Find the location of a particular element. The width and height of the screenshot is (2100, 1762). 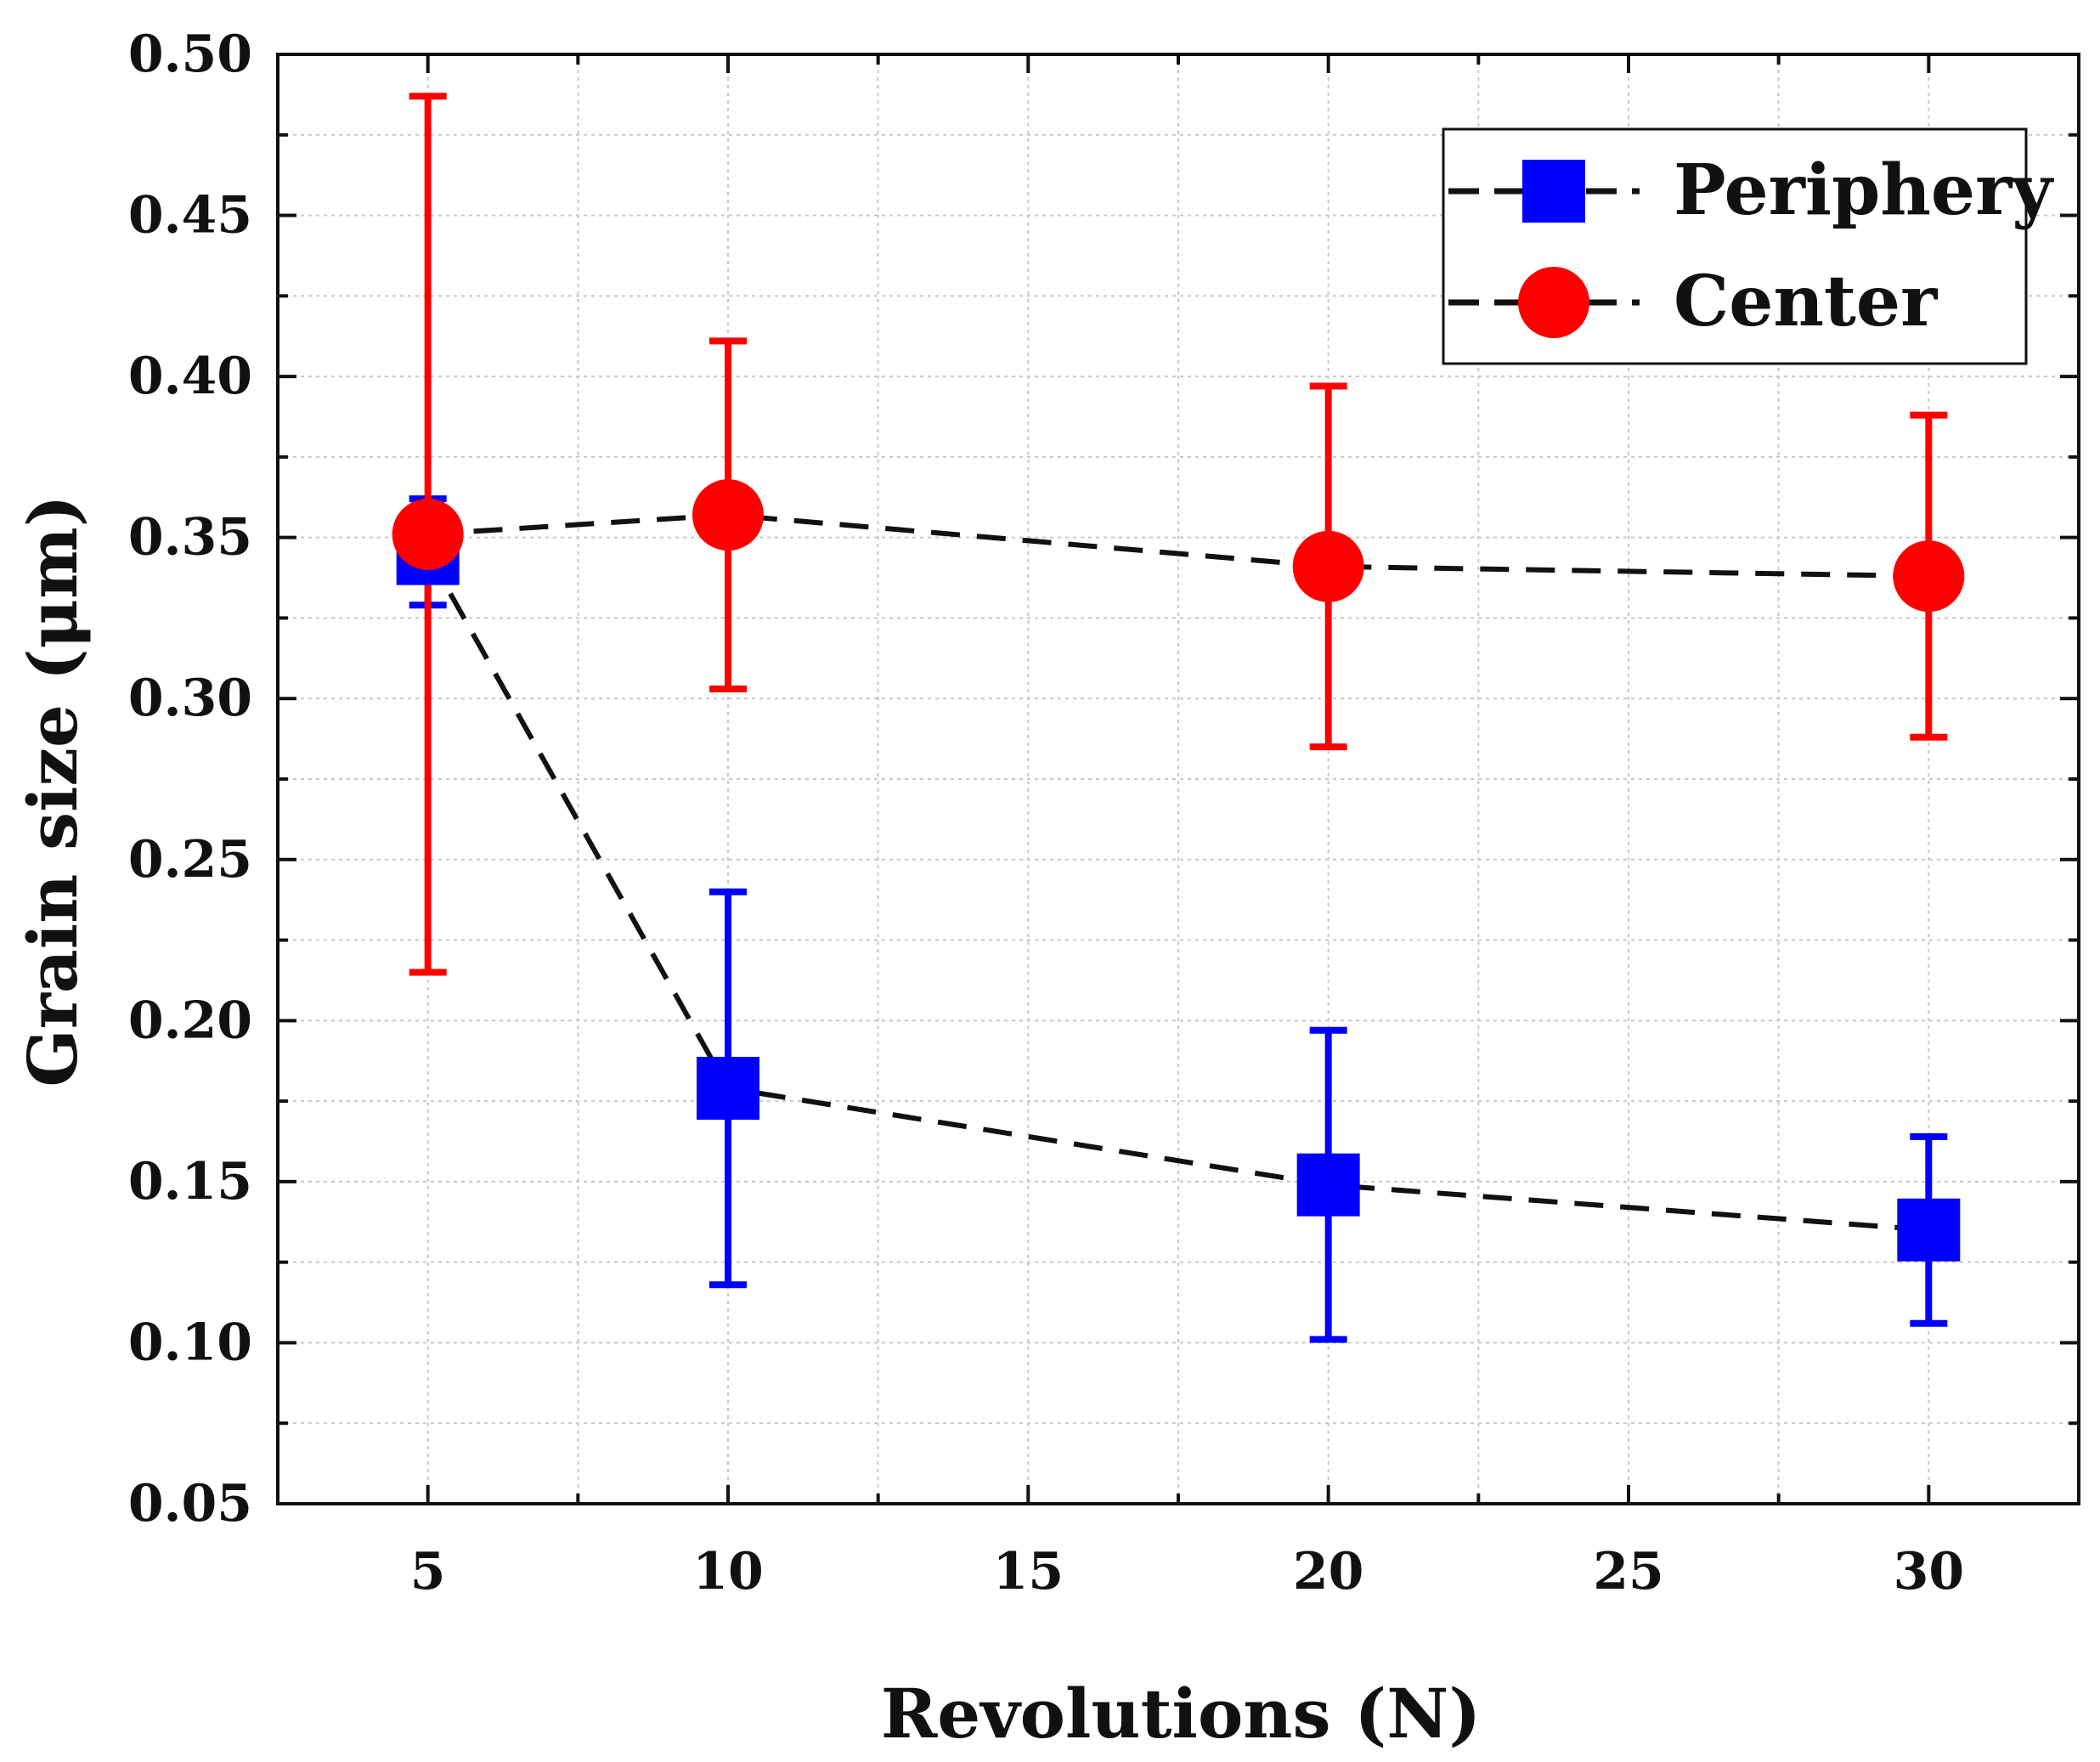

legend-center-label: Center is located at coordinates (1806, 302).